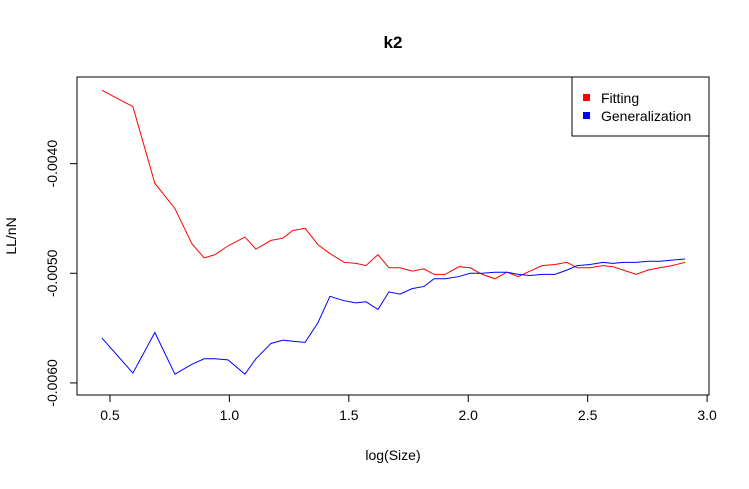  What do you see at coordinates (646, 116) in the screenshot?
I see `legend-label: Generalization` at bounding box center [646, 116].